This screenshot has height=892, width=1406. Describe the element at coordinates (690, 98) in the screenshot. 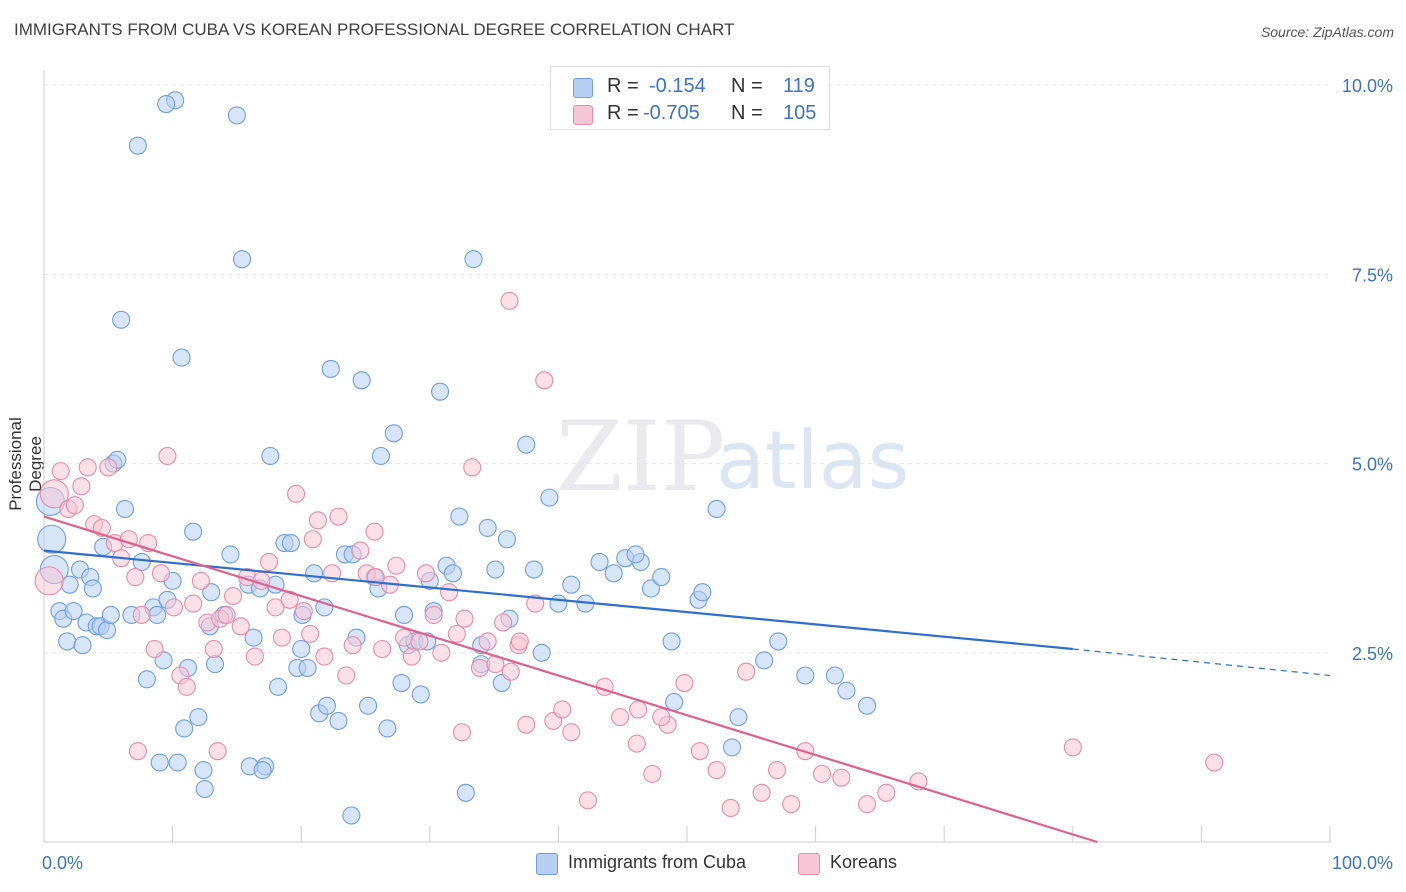

I see `correlation-legend: R = -0.154 N = 119 R = -0.705 N = 105` at that location.